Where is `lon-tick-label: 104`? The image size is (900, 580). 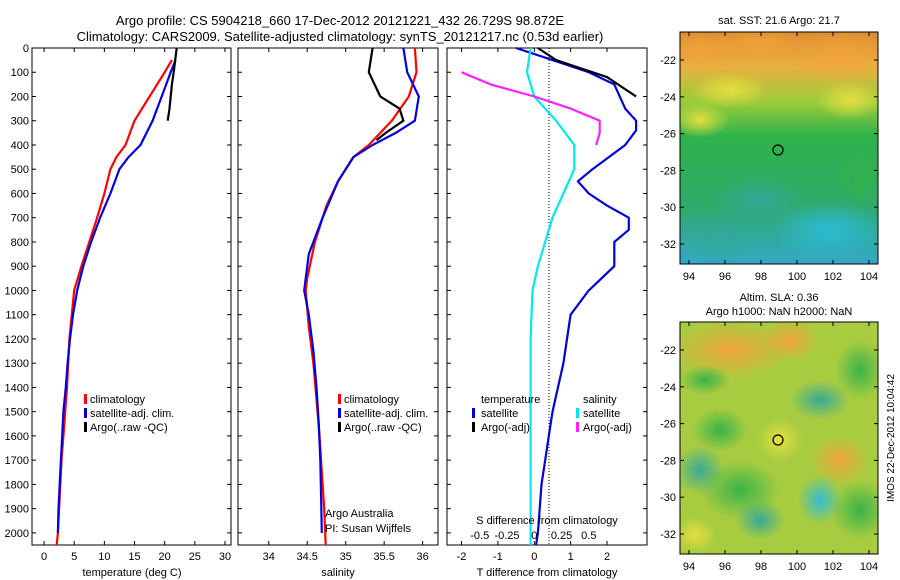 lon-tick-label: 104 is located at coordinates (869, 567).